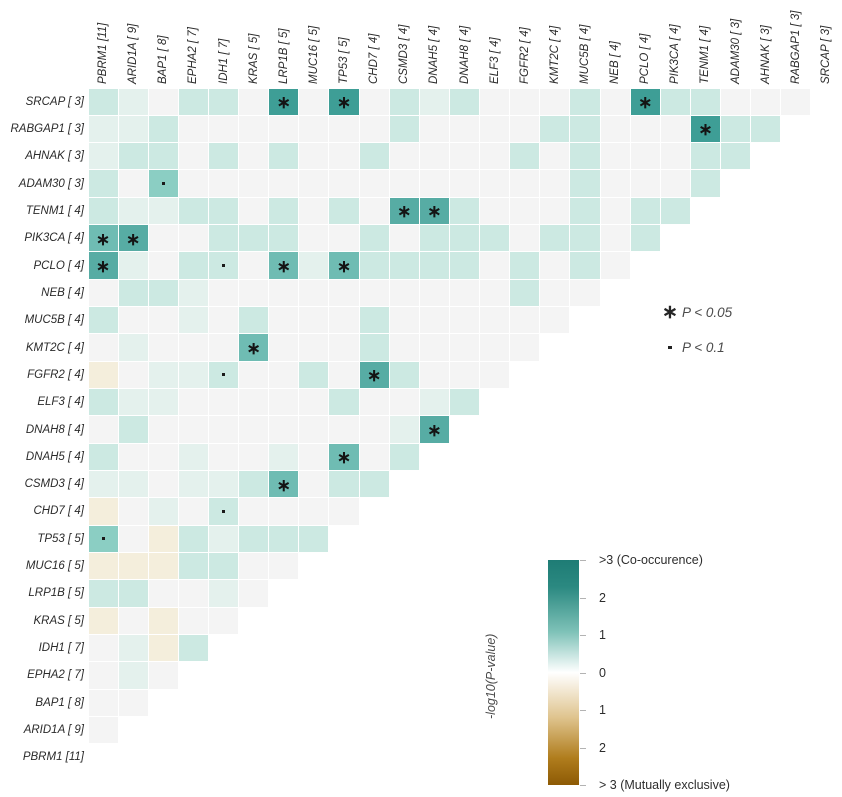  Describe the element at coordinates (54, 429) in the screenshot. I see `row-label: DNAH8 [ 4]` at that location.